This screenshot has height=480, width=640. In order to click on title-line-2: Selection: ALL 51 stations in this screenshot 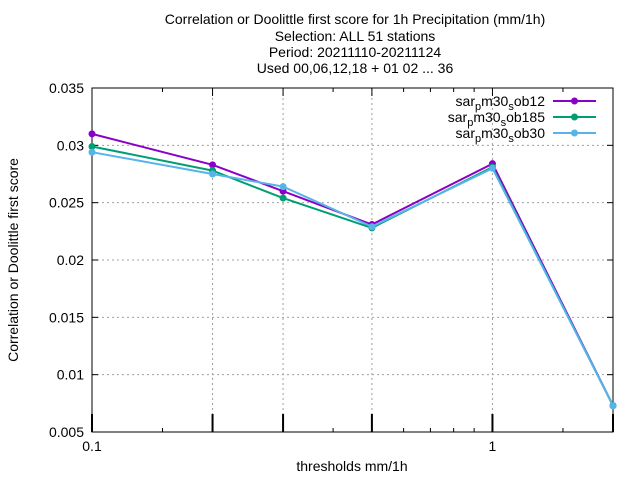, I will do `click(355, 36)`.